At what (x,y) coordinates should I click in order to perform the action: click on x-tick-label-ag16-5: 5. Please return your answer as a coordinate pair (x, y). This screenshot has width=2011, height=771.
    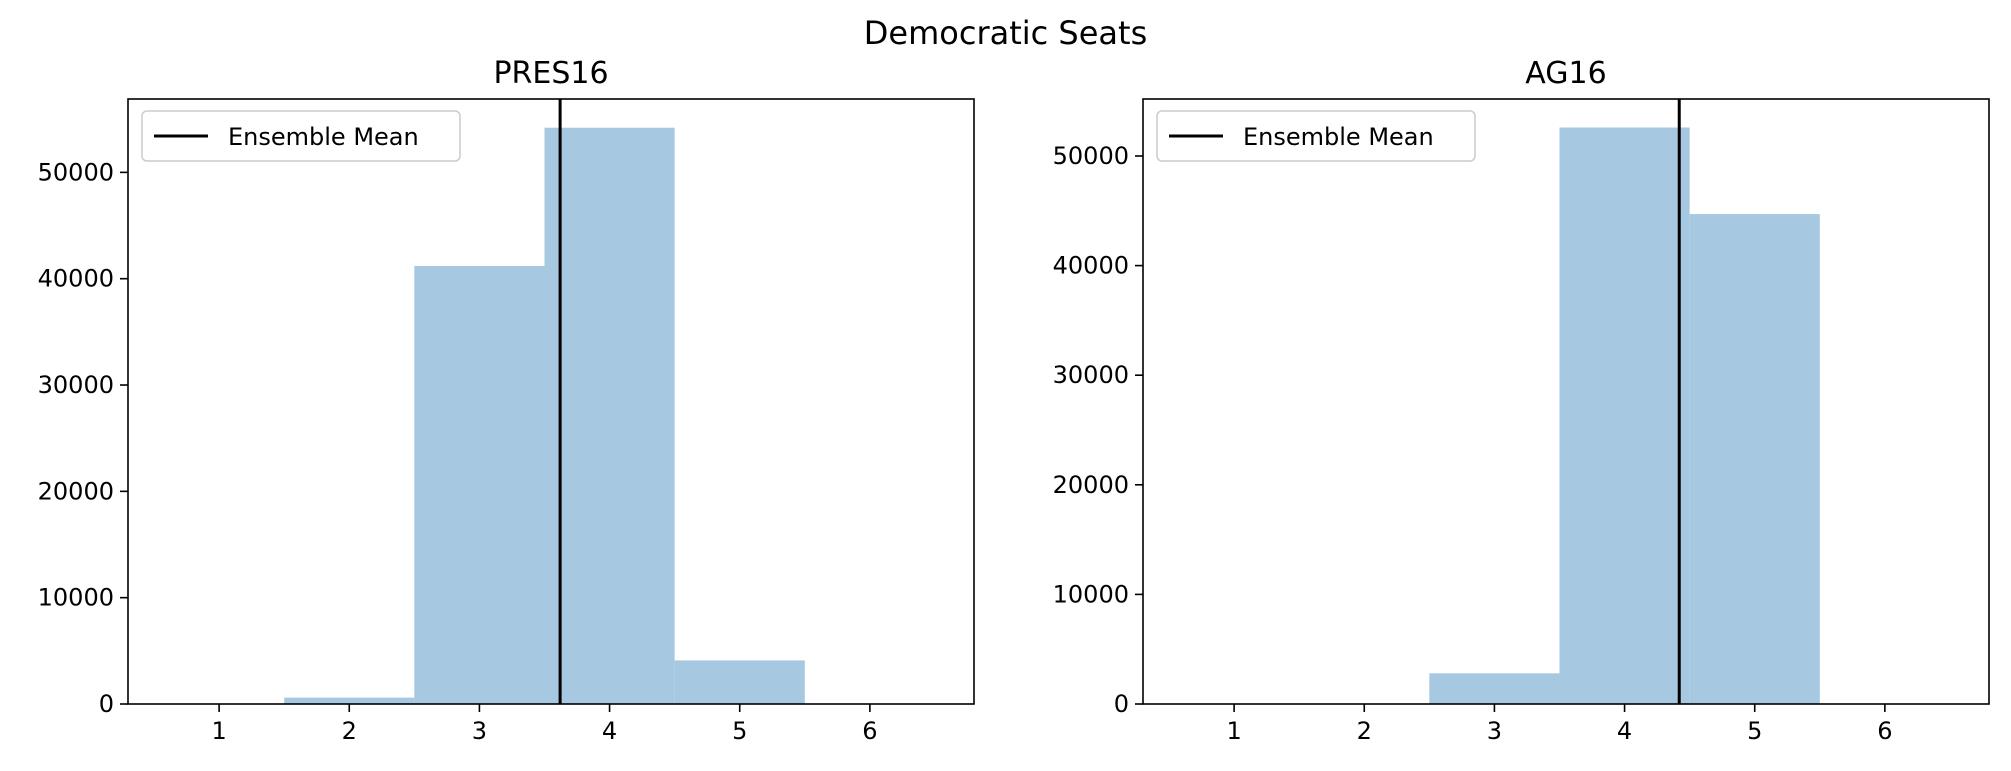
    Looking at the image, I should click on (1754, 731).